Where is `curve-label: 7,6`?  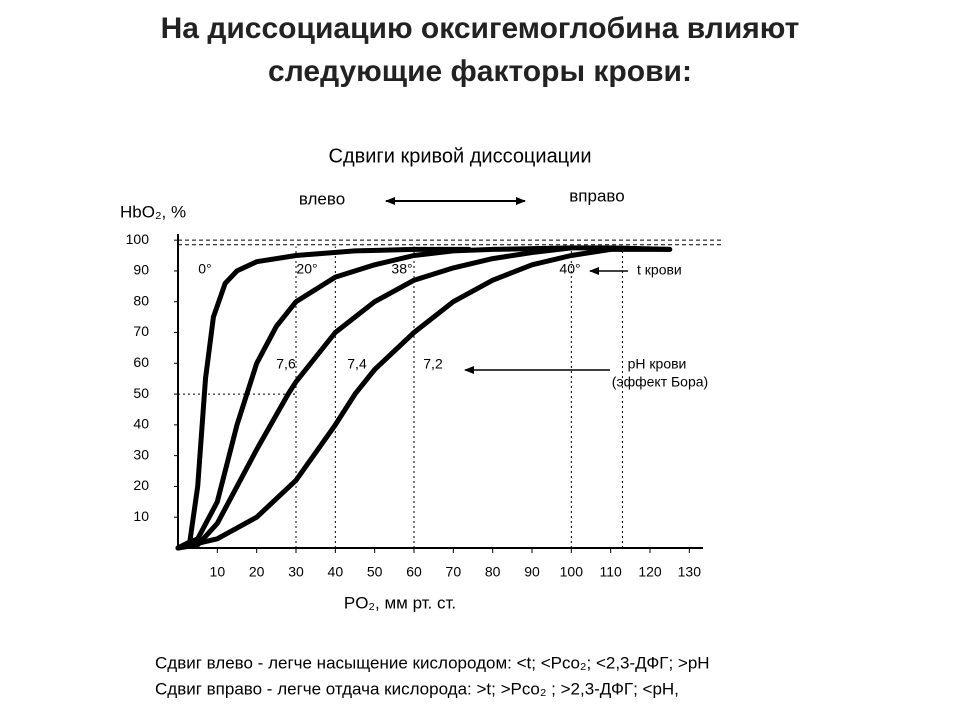
curve-label: 7,6 is located at coordinates (286, 364).